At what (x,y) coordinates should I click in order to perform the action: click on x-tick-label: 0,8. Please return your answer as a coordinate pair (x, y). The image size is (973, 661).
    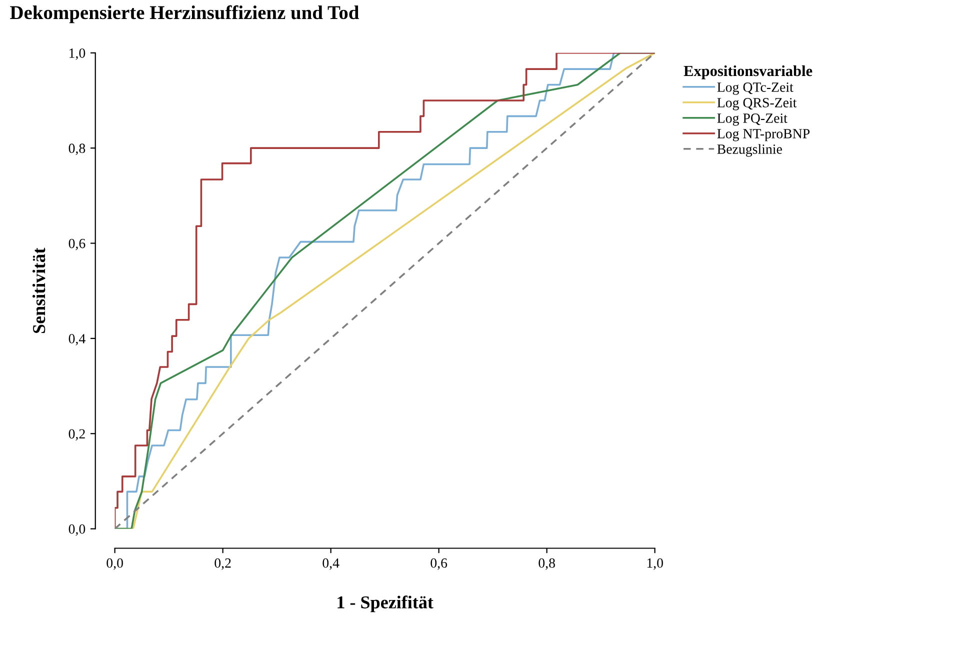
    Looking at the image, I should click on (546, 564).